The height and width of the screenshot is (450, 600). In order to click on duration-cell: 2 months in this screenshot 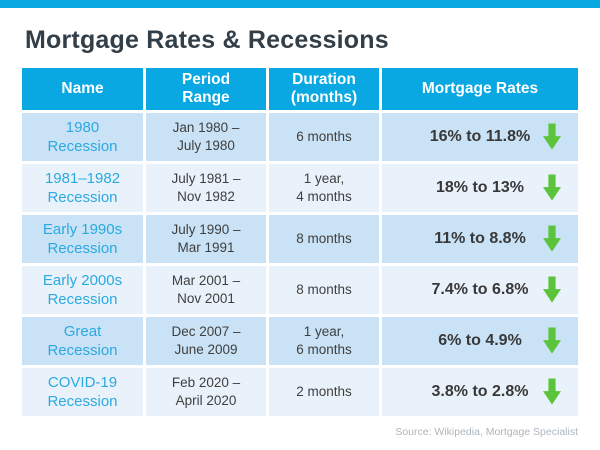, I will do `click(324, 392)`.